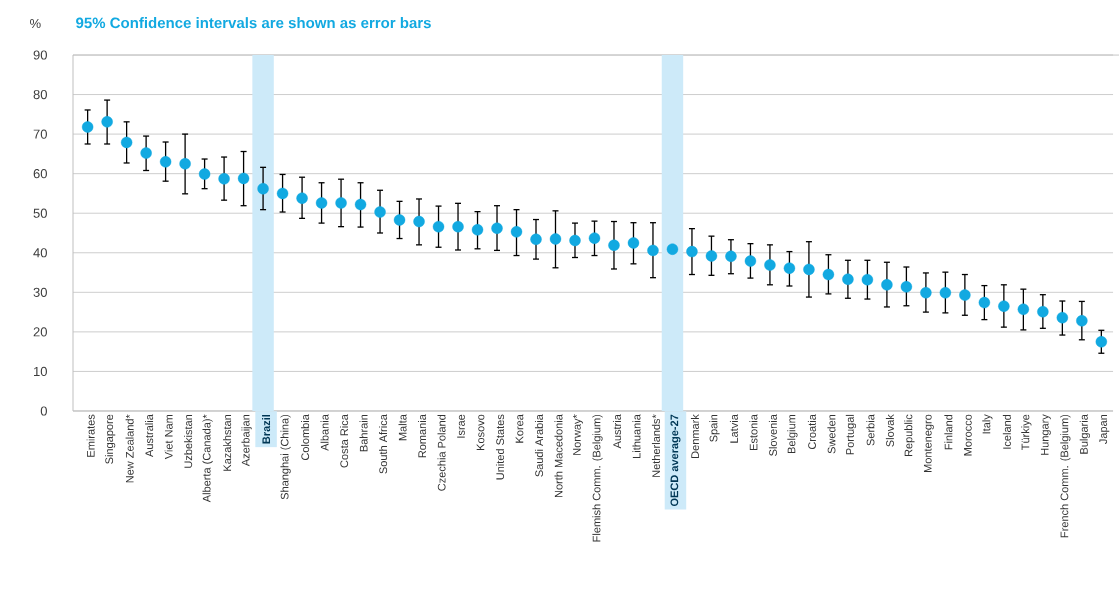 The height and width of the screenshot is (591, 1119). Describe the element at coordinates (772, 435) in the screenshot. I see `x-tick-label: Slovenia` at that location.